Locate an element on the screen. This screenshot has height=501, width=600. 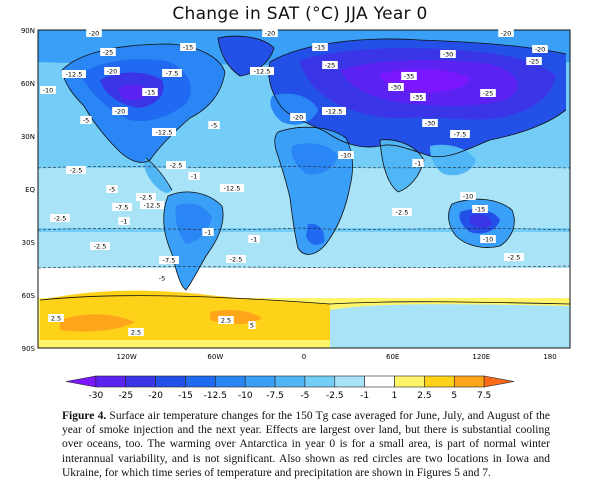
figure-title: Change in SAT (°C) JJA Year 0 is located at coordinates (300, 14).